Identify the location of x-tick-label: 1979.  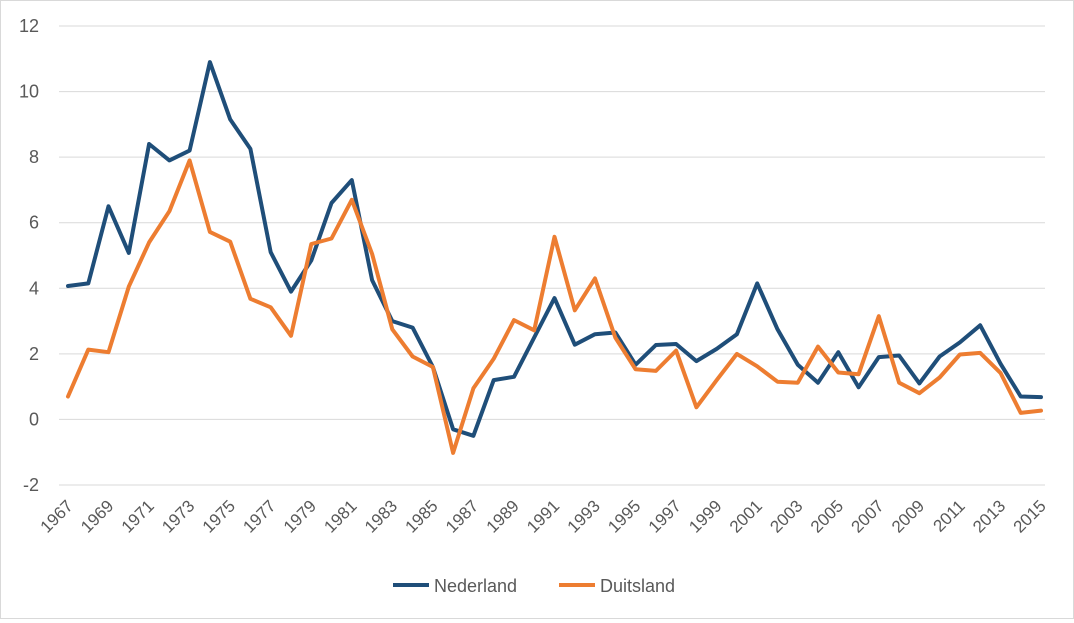
(300, 516).